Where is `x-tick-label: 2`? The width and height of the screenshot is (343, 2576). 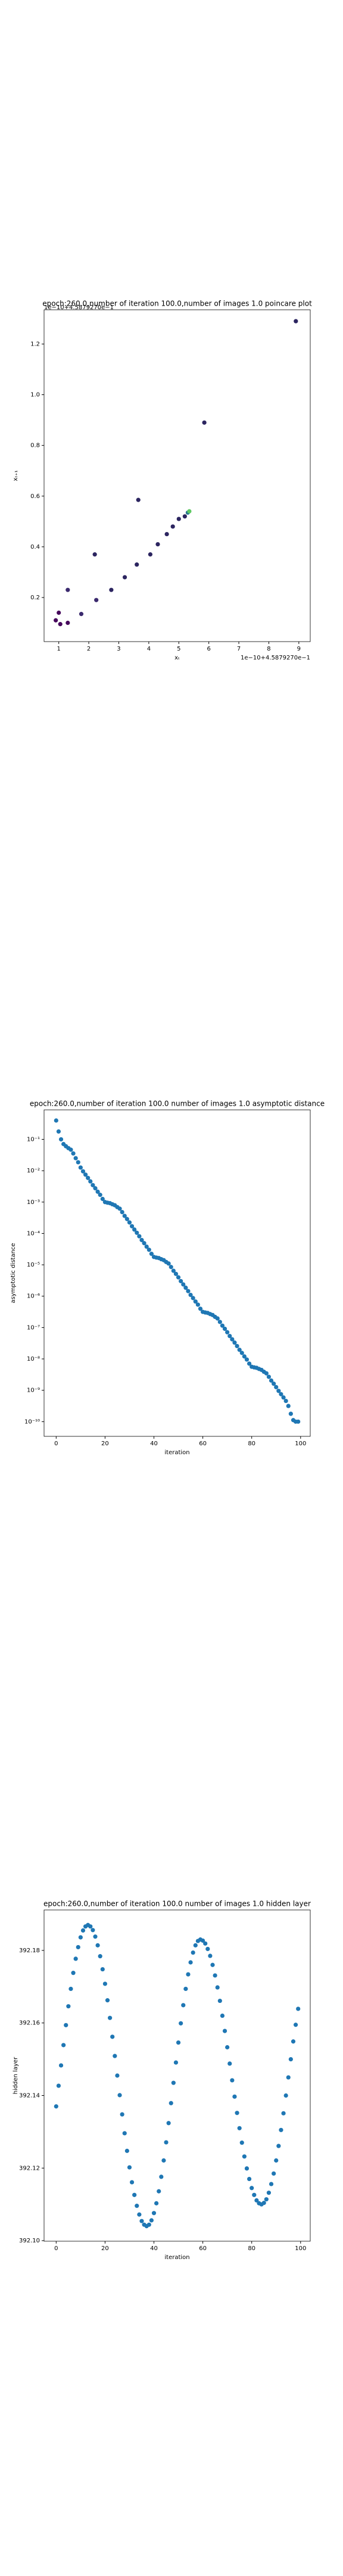 x-tick-label: 2 is located at coordinates (89, 649).